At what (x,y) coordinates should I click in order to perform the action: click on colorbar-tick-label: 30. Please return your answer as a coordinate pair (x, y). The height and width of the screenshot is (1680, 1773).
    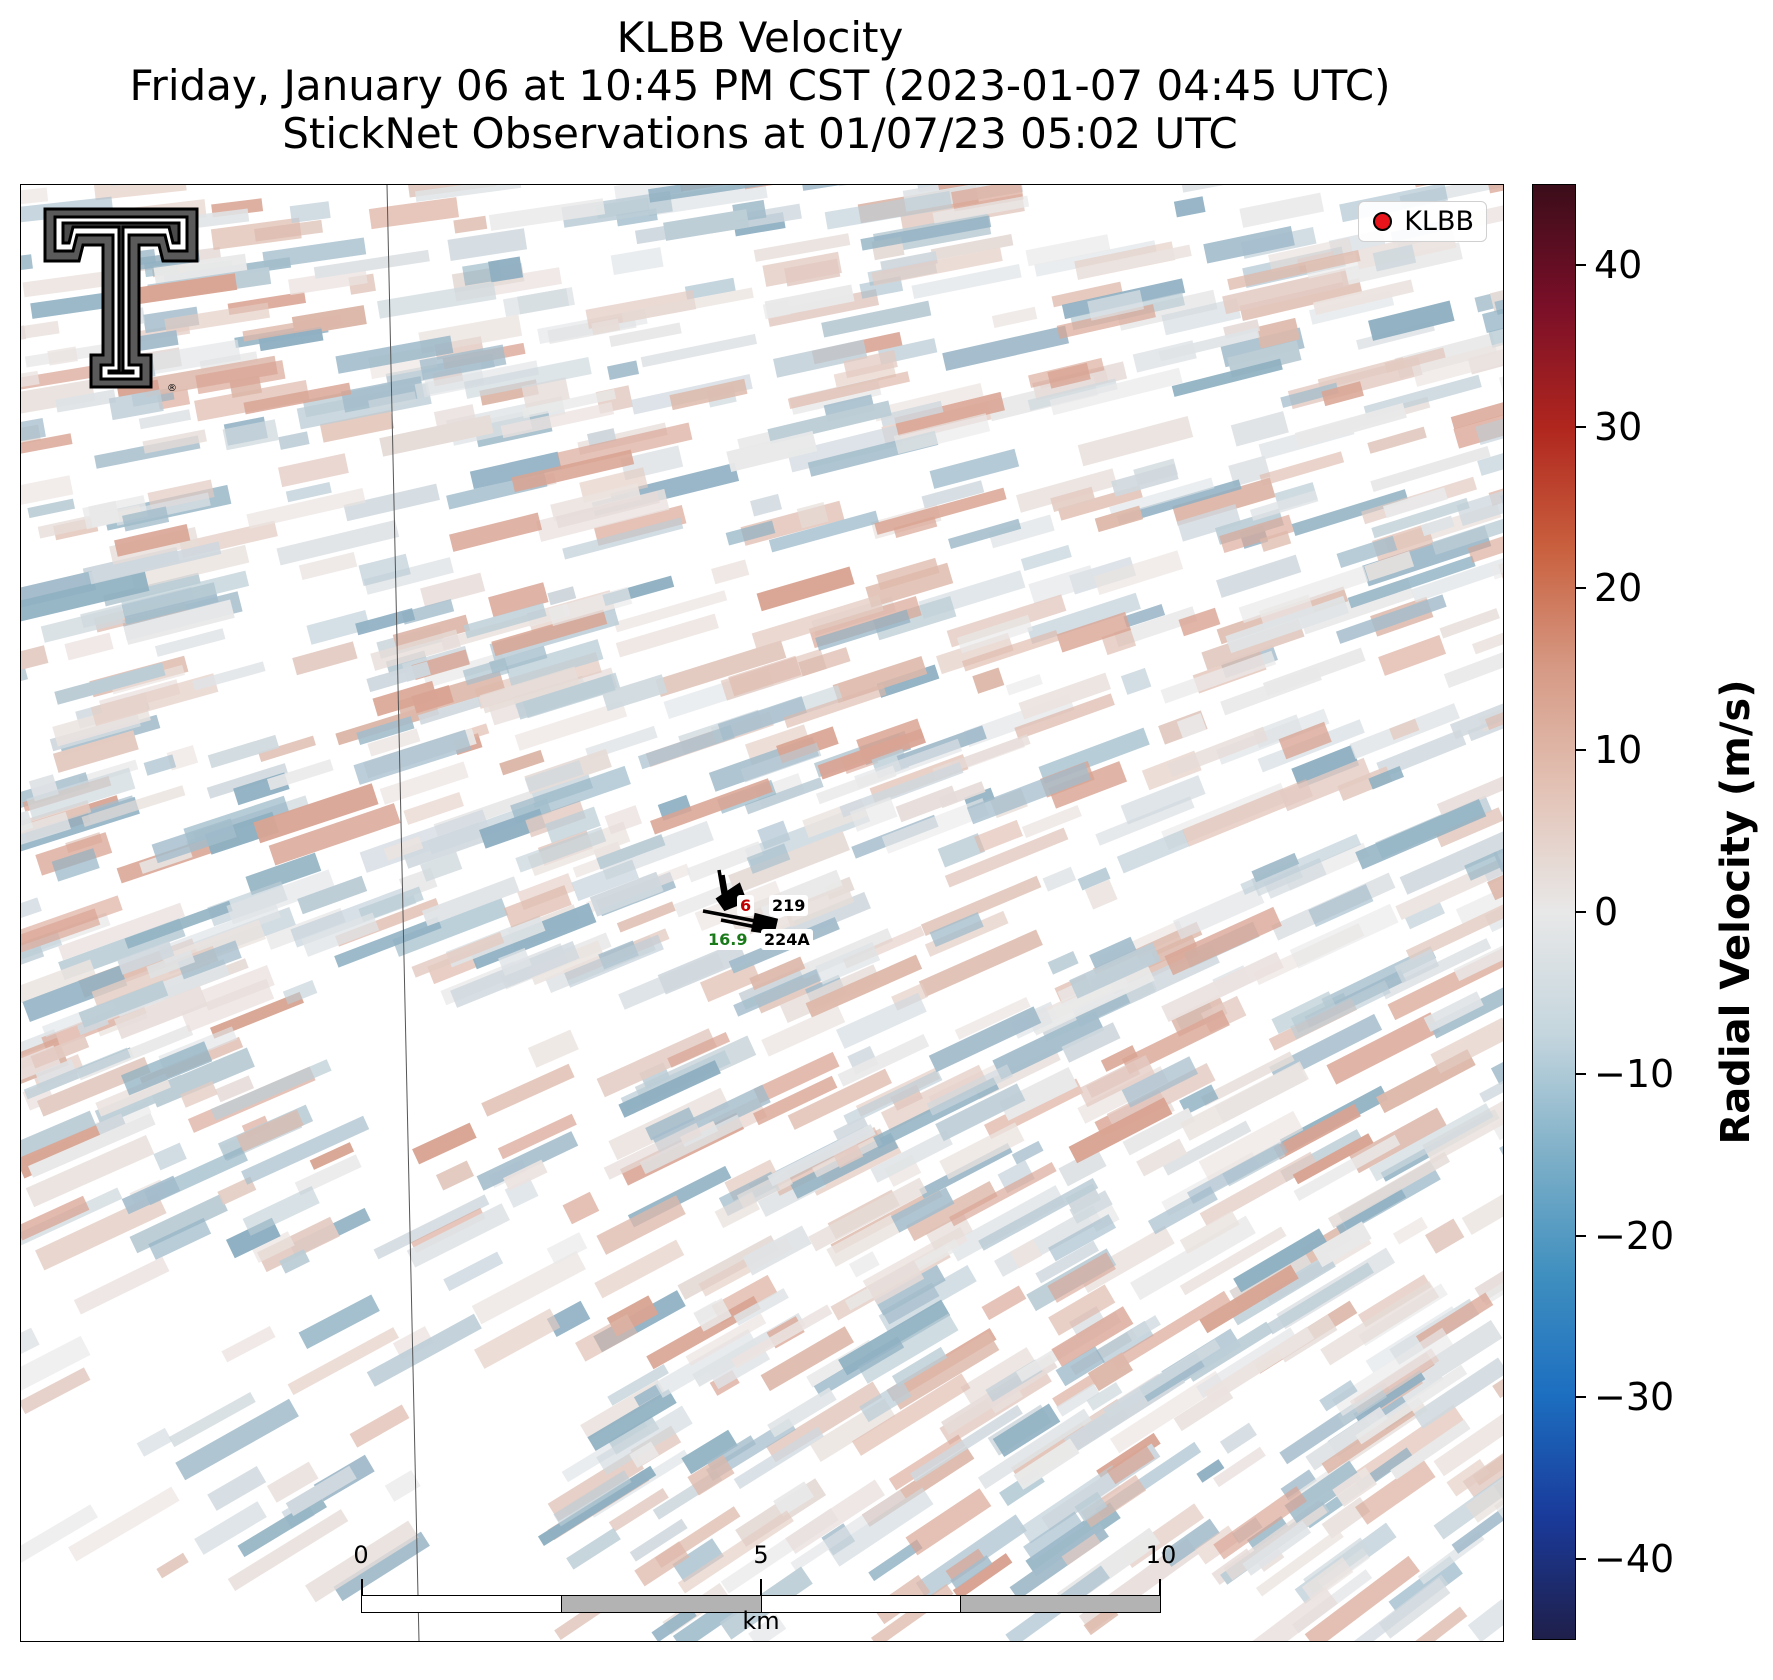
    Looking at the image, I should click on (1618, 426).